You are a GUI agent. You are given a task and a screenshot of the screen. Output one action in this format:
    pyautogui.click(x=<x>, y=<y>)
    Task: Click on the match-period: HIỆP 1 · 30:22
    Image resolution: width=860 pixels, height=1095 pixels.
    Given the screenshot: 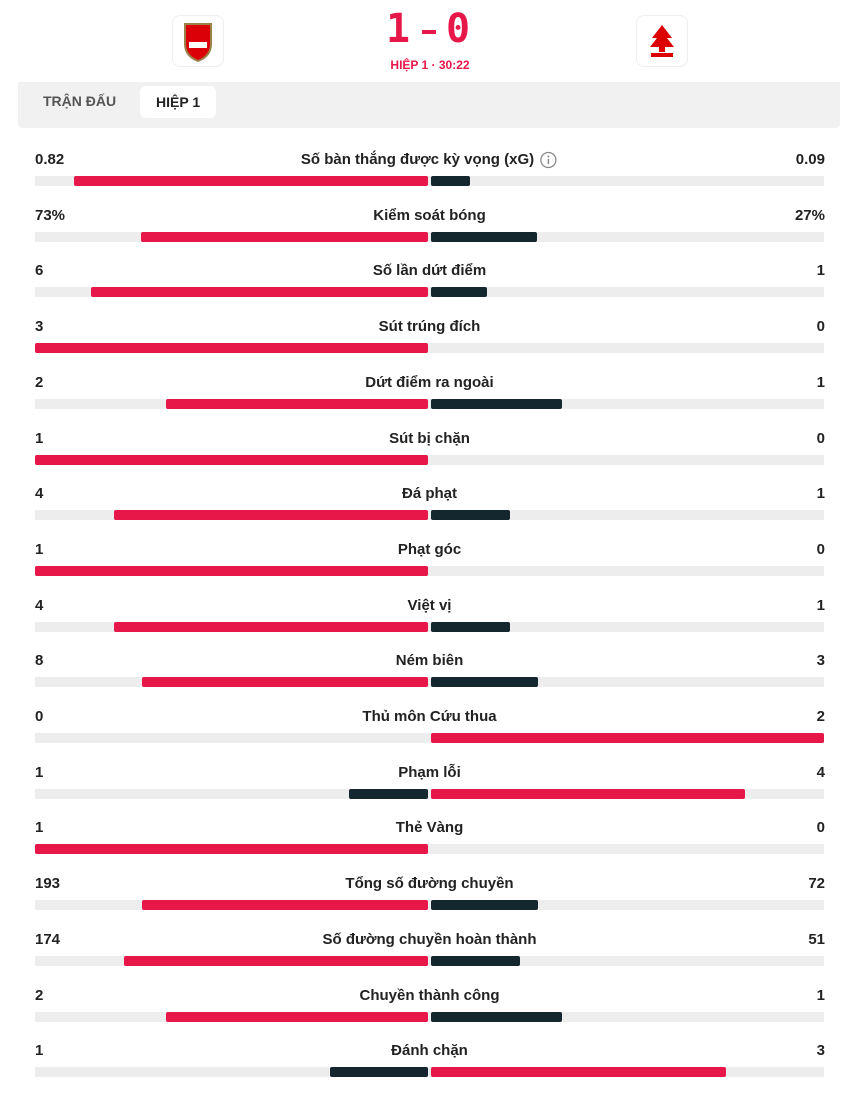 What is the action you would take?
    pyautogui.click(x=430, y=65)
    